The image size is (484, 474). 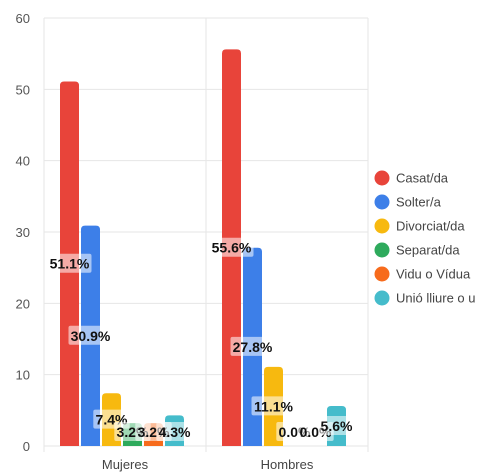 I want to click on legend-label: Casat/da, so click(x=422, y=178).